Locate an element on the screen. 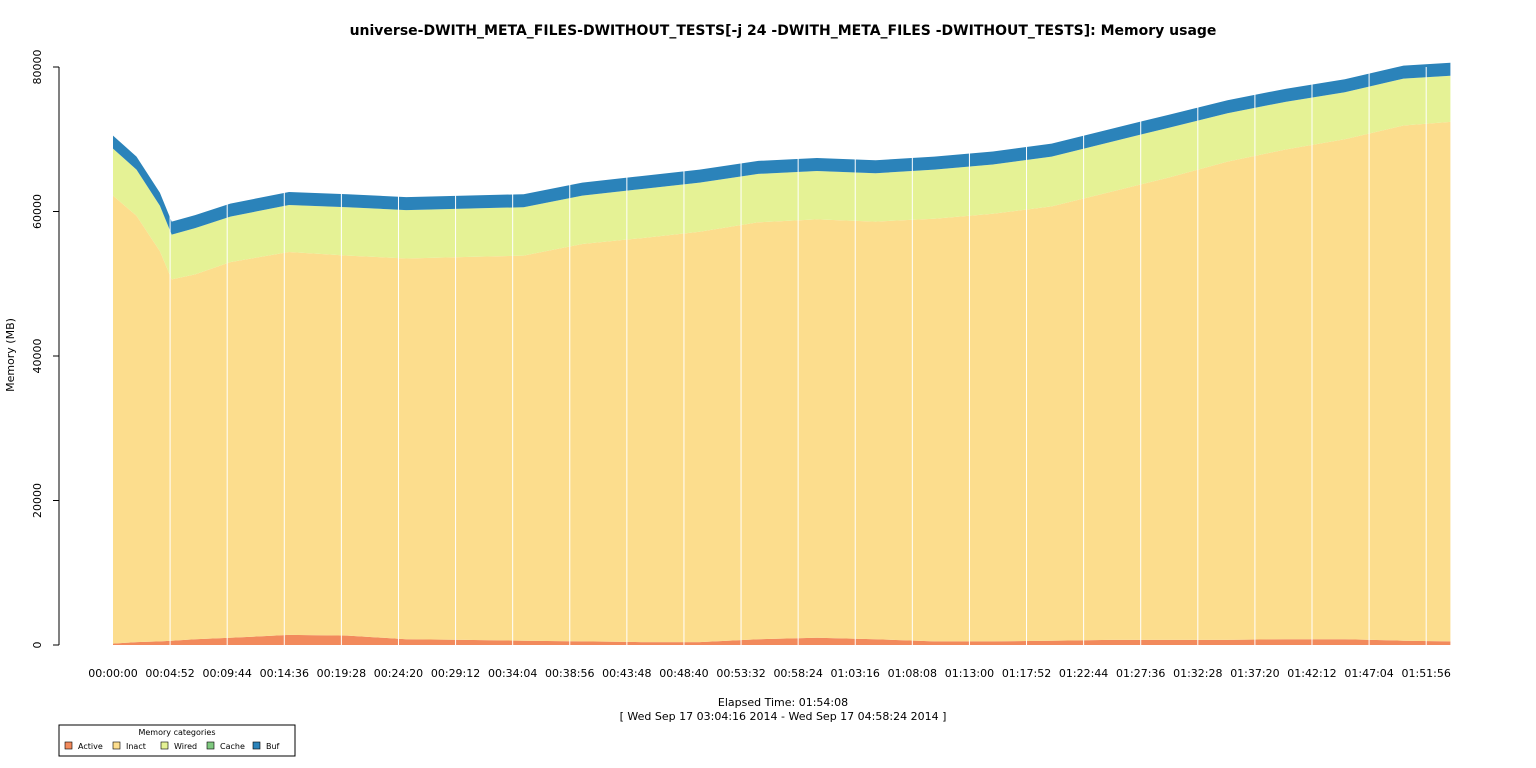  x-tick-label: 01:27:36 is located at coordinates (1140, 673).